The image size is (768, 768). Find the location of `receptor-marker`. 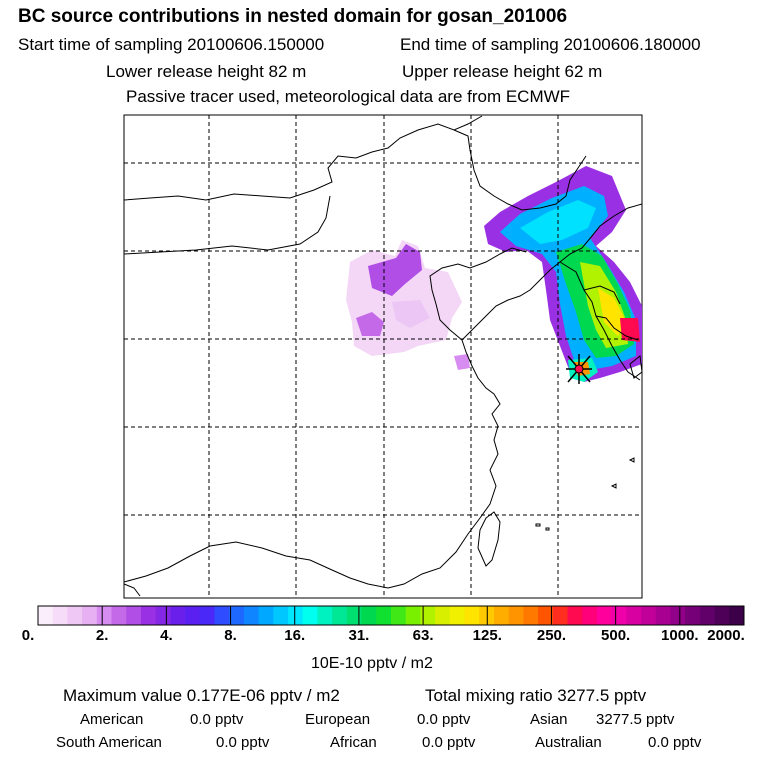

receptor-marker is located at coordinates (579, 369).